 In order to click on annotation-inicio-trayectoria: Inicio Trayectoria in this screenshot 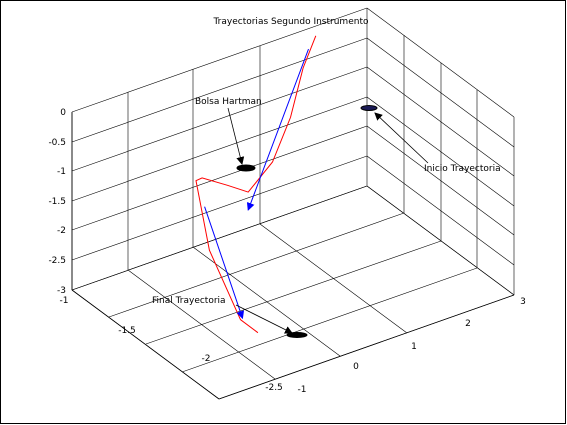, I will do `click(462, 169)`.